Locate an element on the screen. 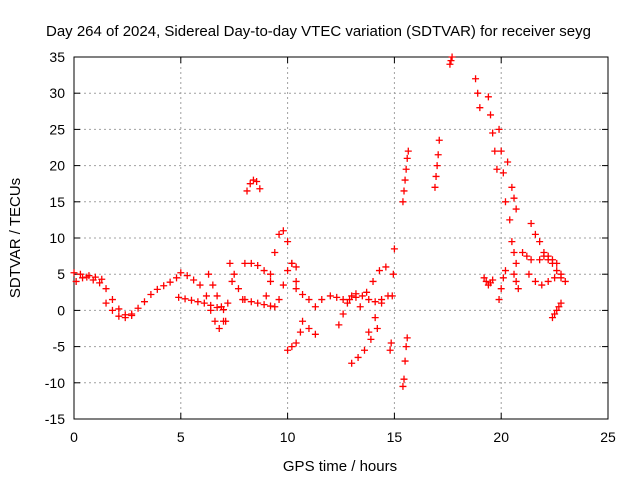 The image size is (640, 480). series-trace-y is located at coordinates (437, 163).